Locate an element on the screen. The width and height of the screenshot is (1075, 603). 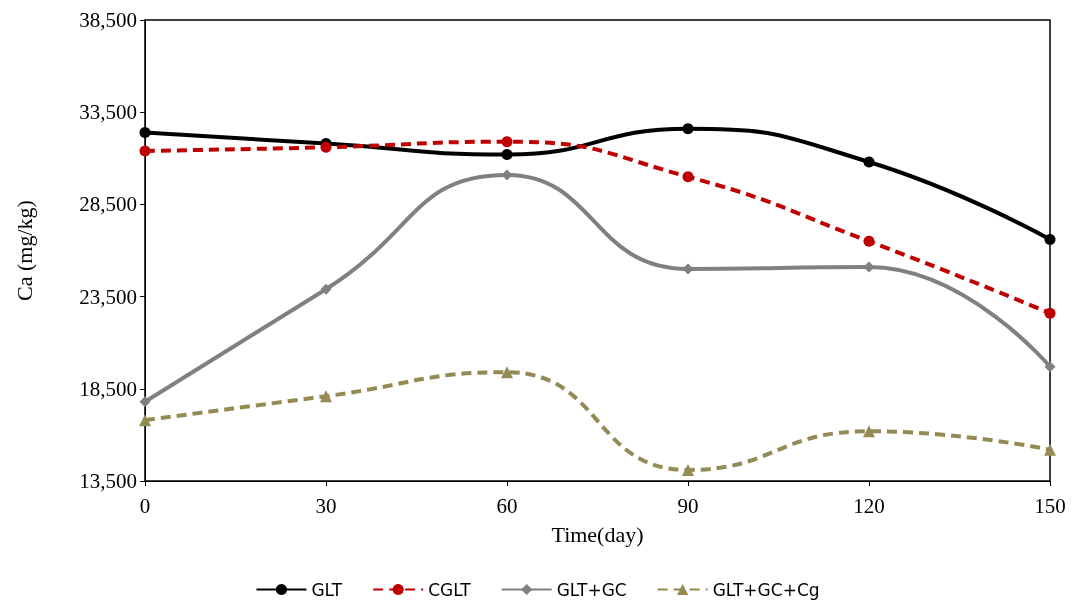
x-tick-label: 120 is located at coordinates (869, 505).